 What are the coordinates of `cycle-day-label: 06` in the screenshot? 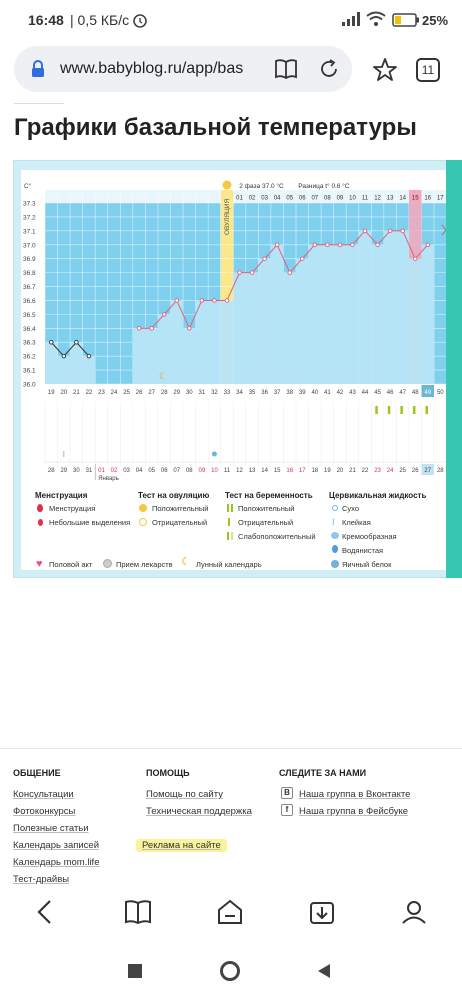 It's located at (302, 199).